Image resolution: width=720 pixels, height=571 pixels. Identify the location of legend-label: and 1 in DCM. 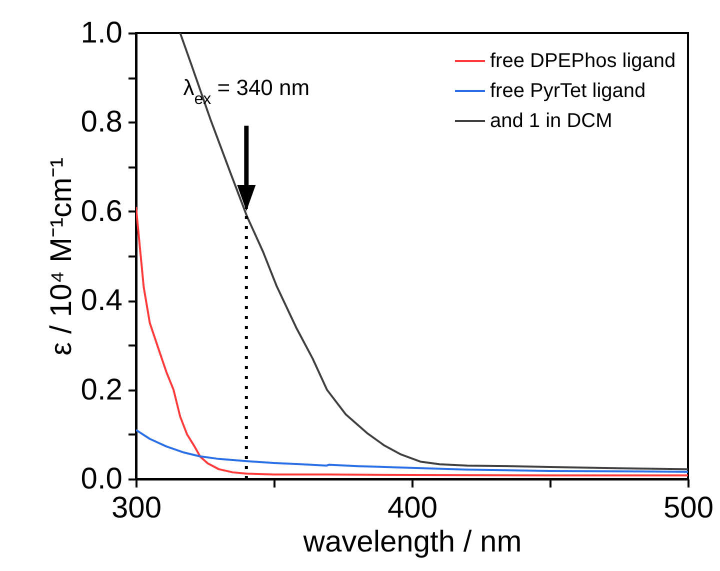
(551, 121).